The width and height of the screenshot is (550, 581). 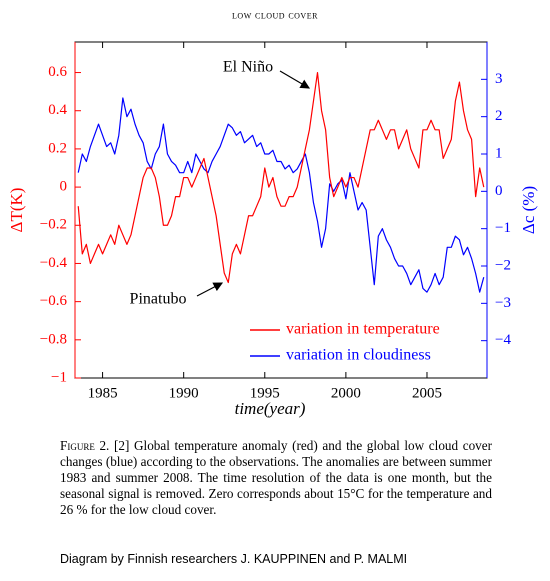 What do you see at coordinates (270, 408) in the screenshot?
I see `x-axis-label: time(year)` at bounding box center [270, 408].